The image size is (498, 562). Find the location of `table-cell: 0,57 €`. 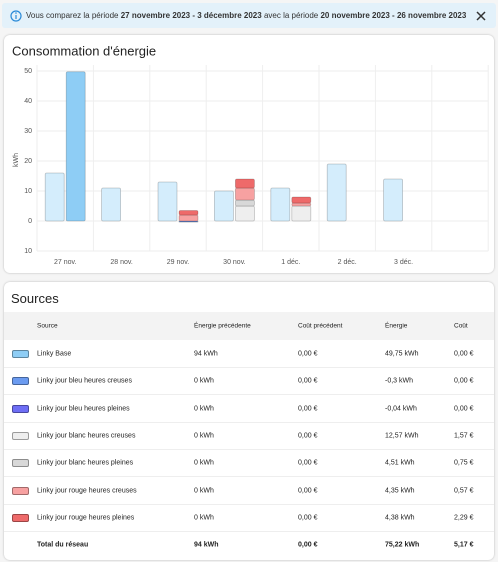

table-cell: 0,57 € is located at coordinates (464, 490).